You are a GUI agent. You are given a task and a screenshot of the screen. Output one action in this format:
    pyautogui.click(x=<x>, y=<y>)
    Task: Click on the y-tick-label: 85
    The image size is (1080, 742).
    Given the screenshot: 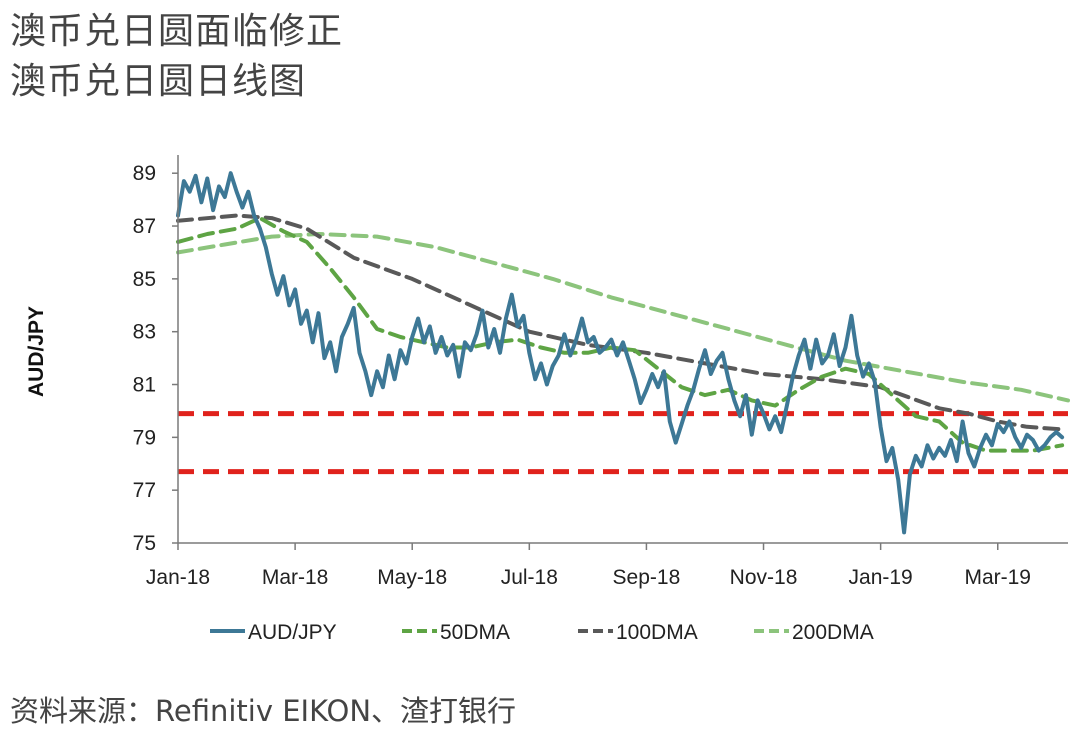 What is the action you would take?
    pyautogui.click(x=144, y=279)
    